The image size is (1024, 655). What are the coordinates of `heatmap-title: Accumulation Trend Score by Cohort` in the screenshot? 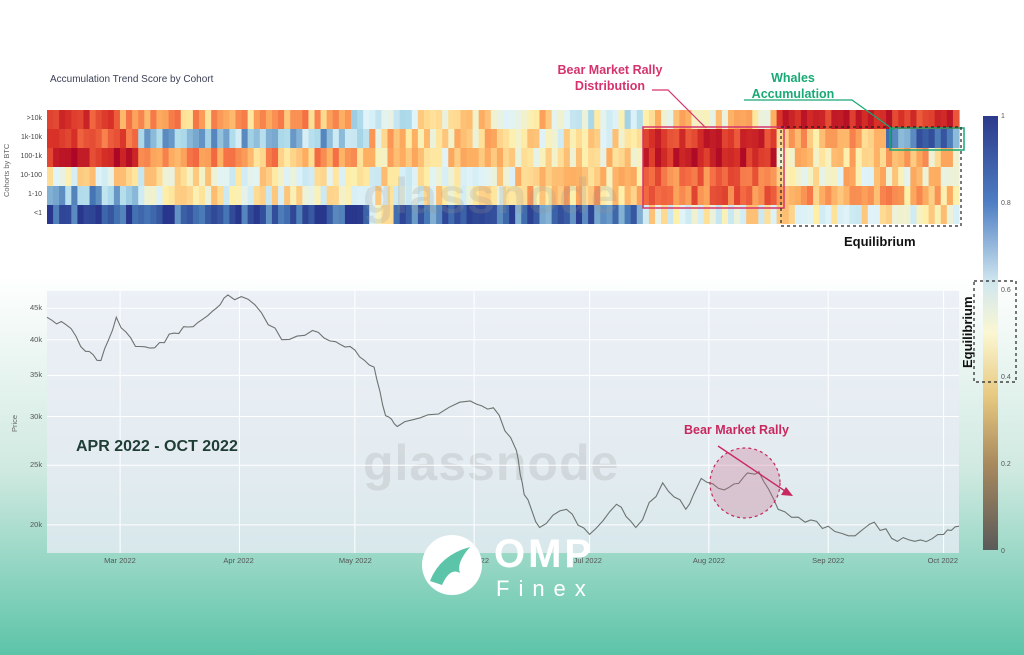 It's located at (132, 79).